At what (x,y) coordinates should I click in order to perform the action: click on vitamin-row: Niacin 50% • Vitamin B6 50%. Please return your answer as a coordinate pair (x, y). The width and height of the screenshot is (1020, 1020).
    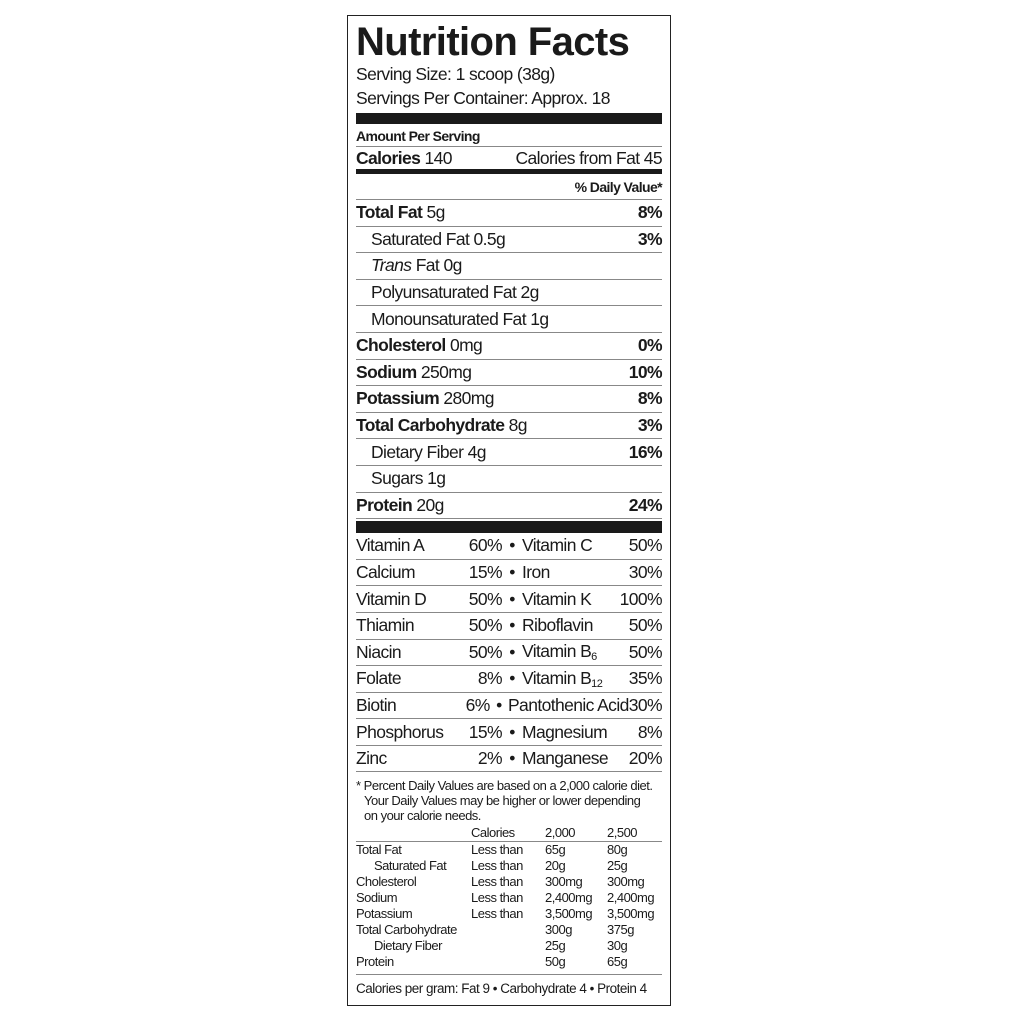
    Looking at the image, I should click on (509, 653).